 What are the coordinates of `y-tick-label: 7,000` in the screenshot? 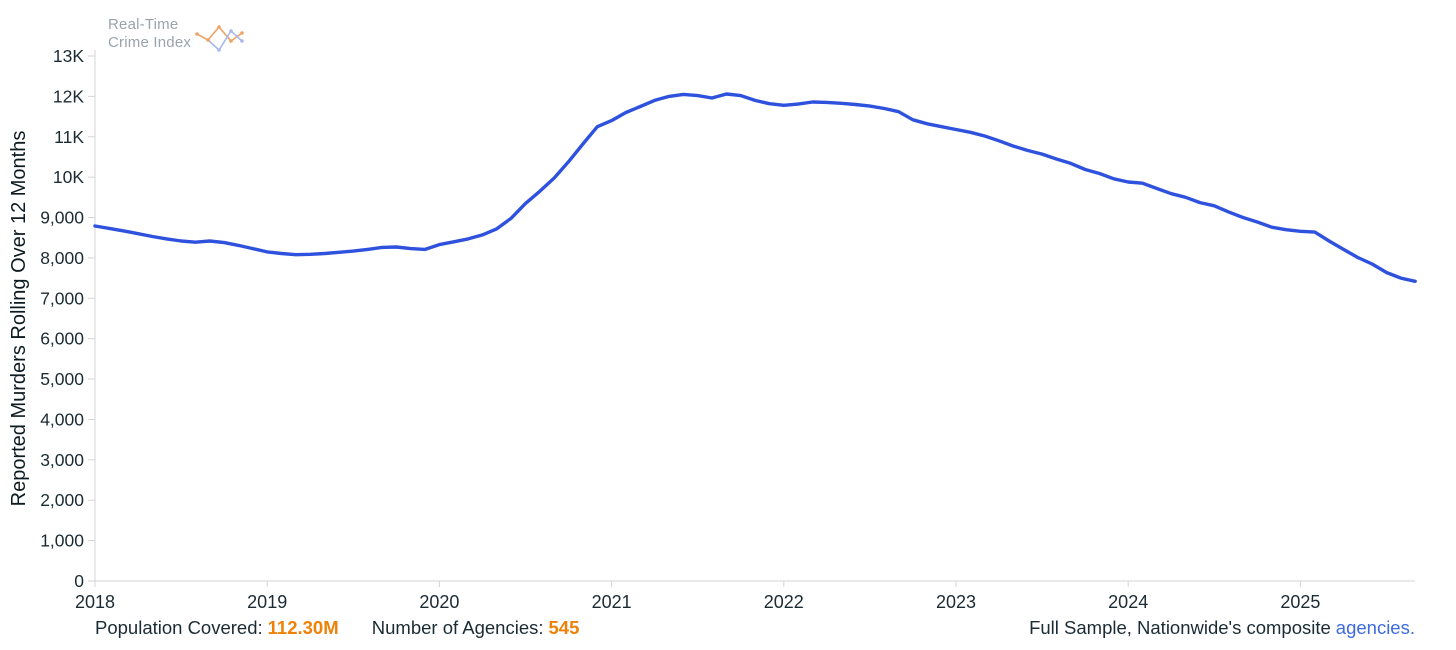 It's located at (62, 298).